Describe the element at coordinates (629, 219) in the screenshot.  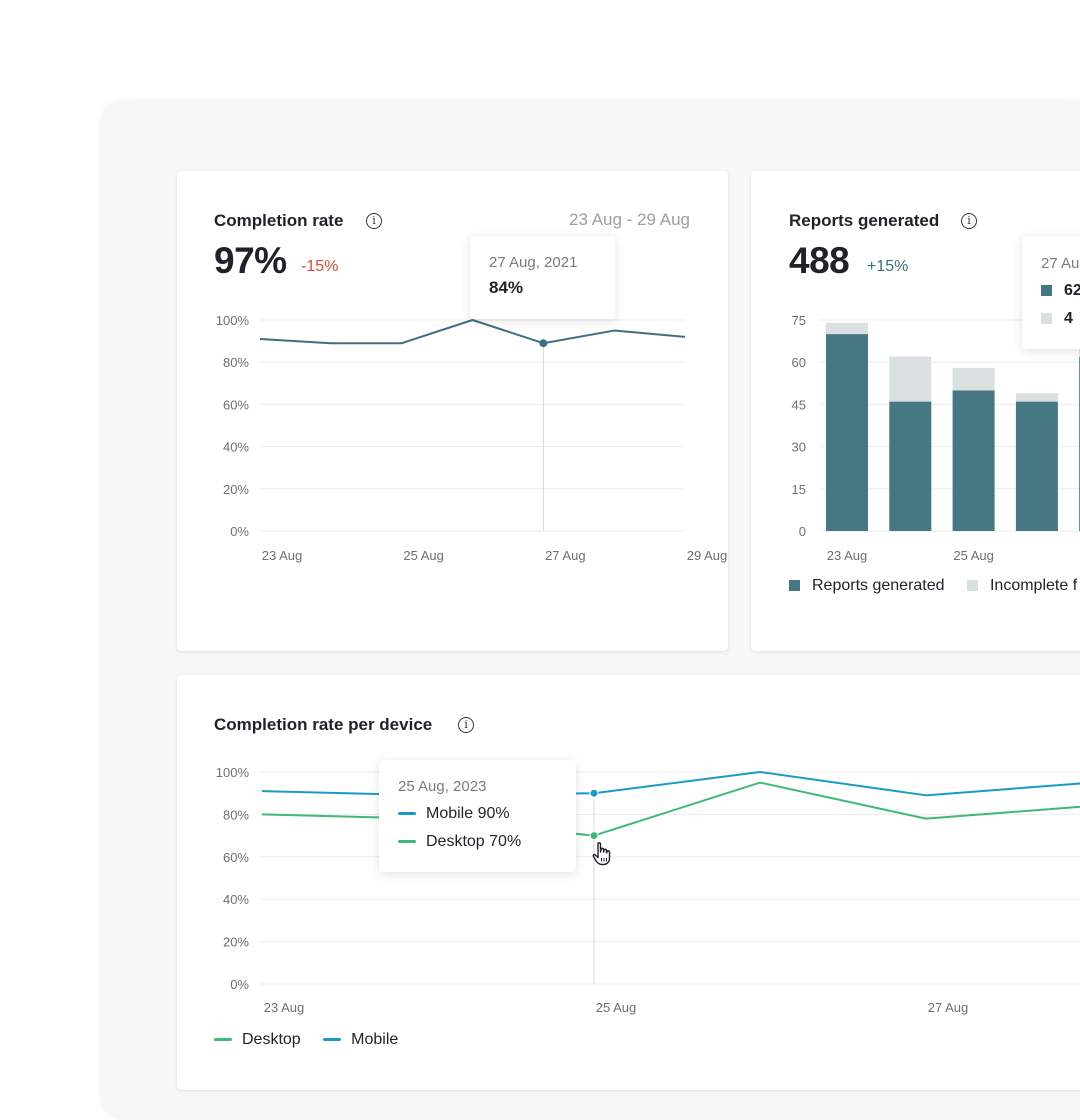
I see `date-range: 23 Aug - 29 Aug` at that location.